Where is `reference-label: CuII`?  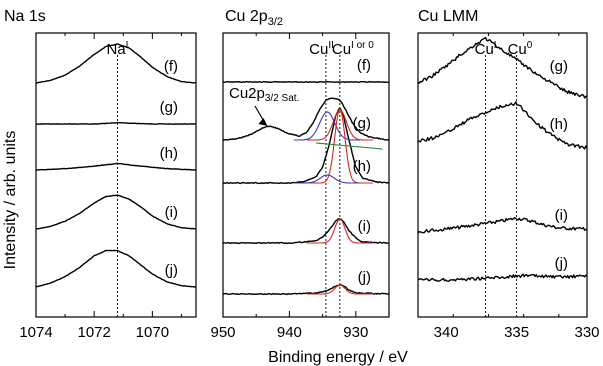 reference-label: CuII is located at coordinates (321, 49).